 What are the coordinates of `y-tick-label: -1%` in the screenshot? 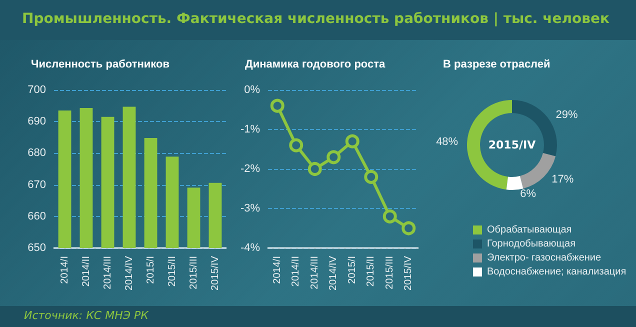 It's located at (250, 130).